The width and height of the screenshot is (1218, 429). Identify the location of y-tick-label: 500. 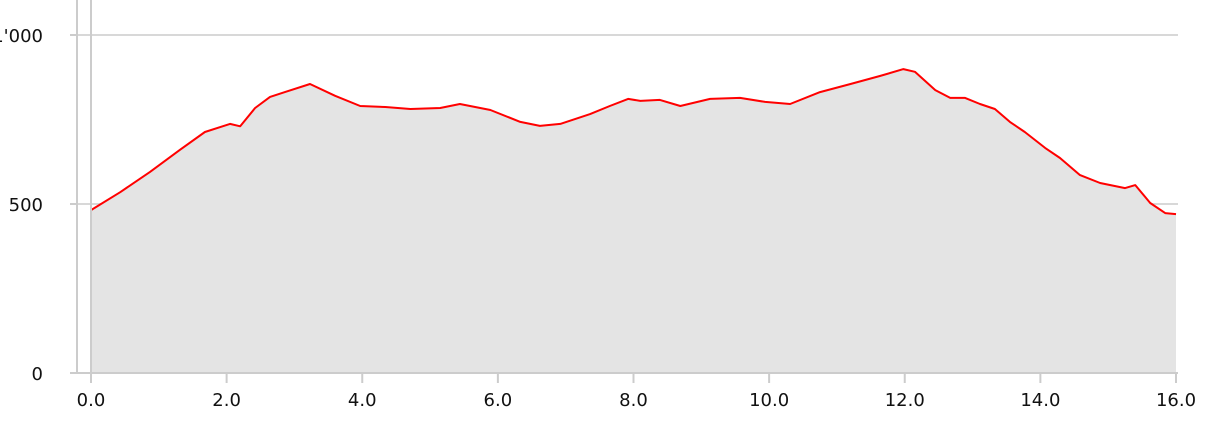
(26, 205).